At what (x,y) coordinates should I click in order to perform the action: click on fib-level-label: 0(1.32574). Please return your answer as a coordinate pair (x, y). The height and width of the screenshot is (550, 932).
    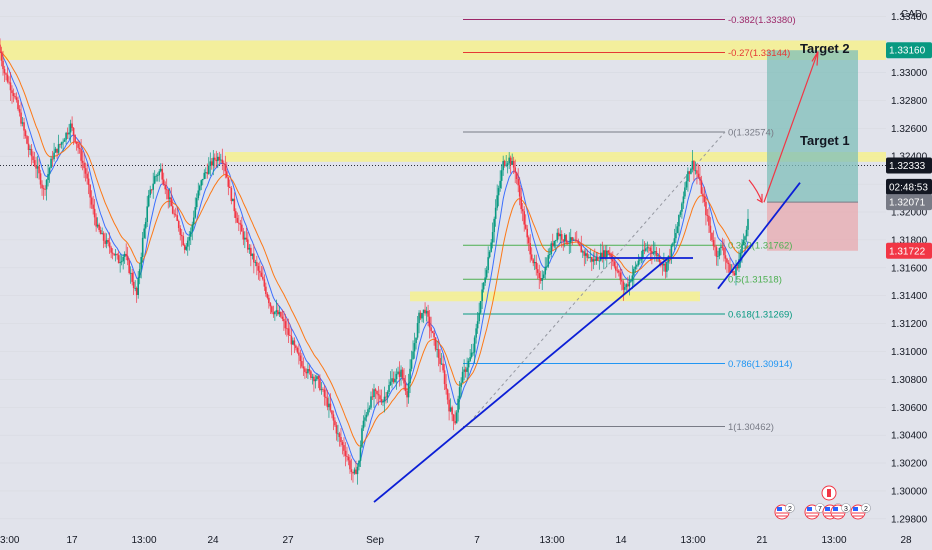
    Looking at the image, I should click on (751, 132).